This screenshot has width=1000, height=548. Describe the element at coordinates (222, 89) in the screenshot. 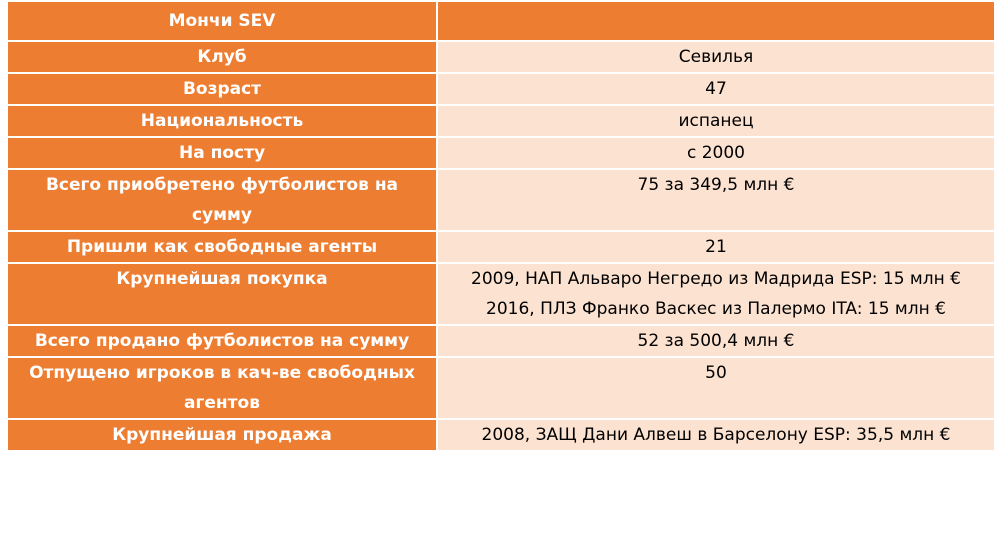

I see `row-label: Возраст` at that location.